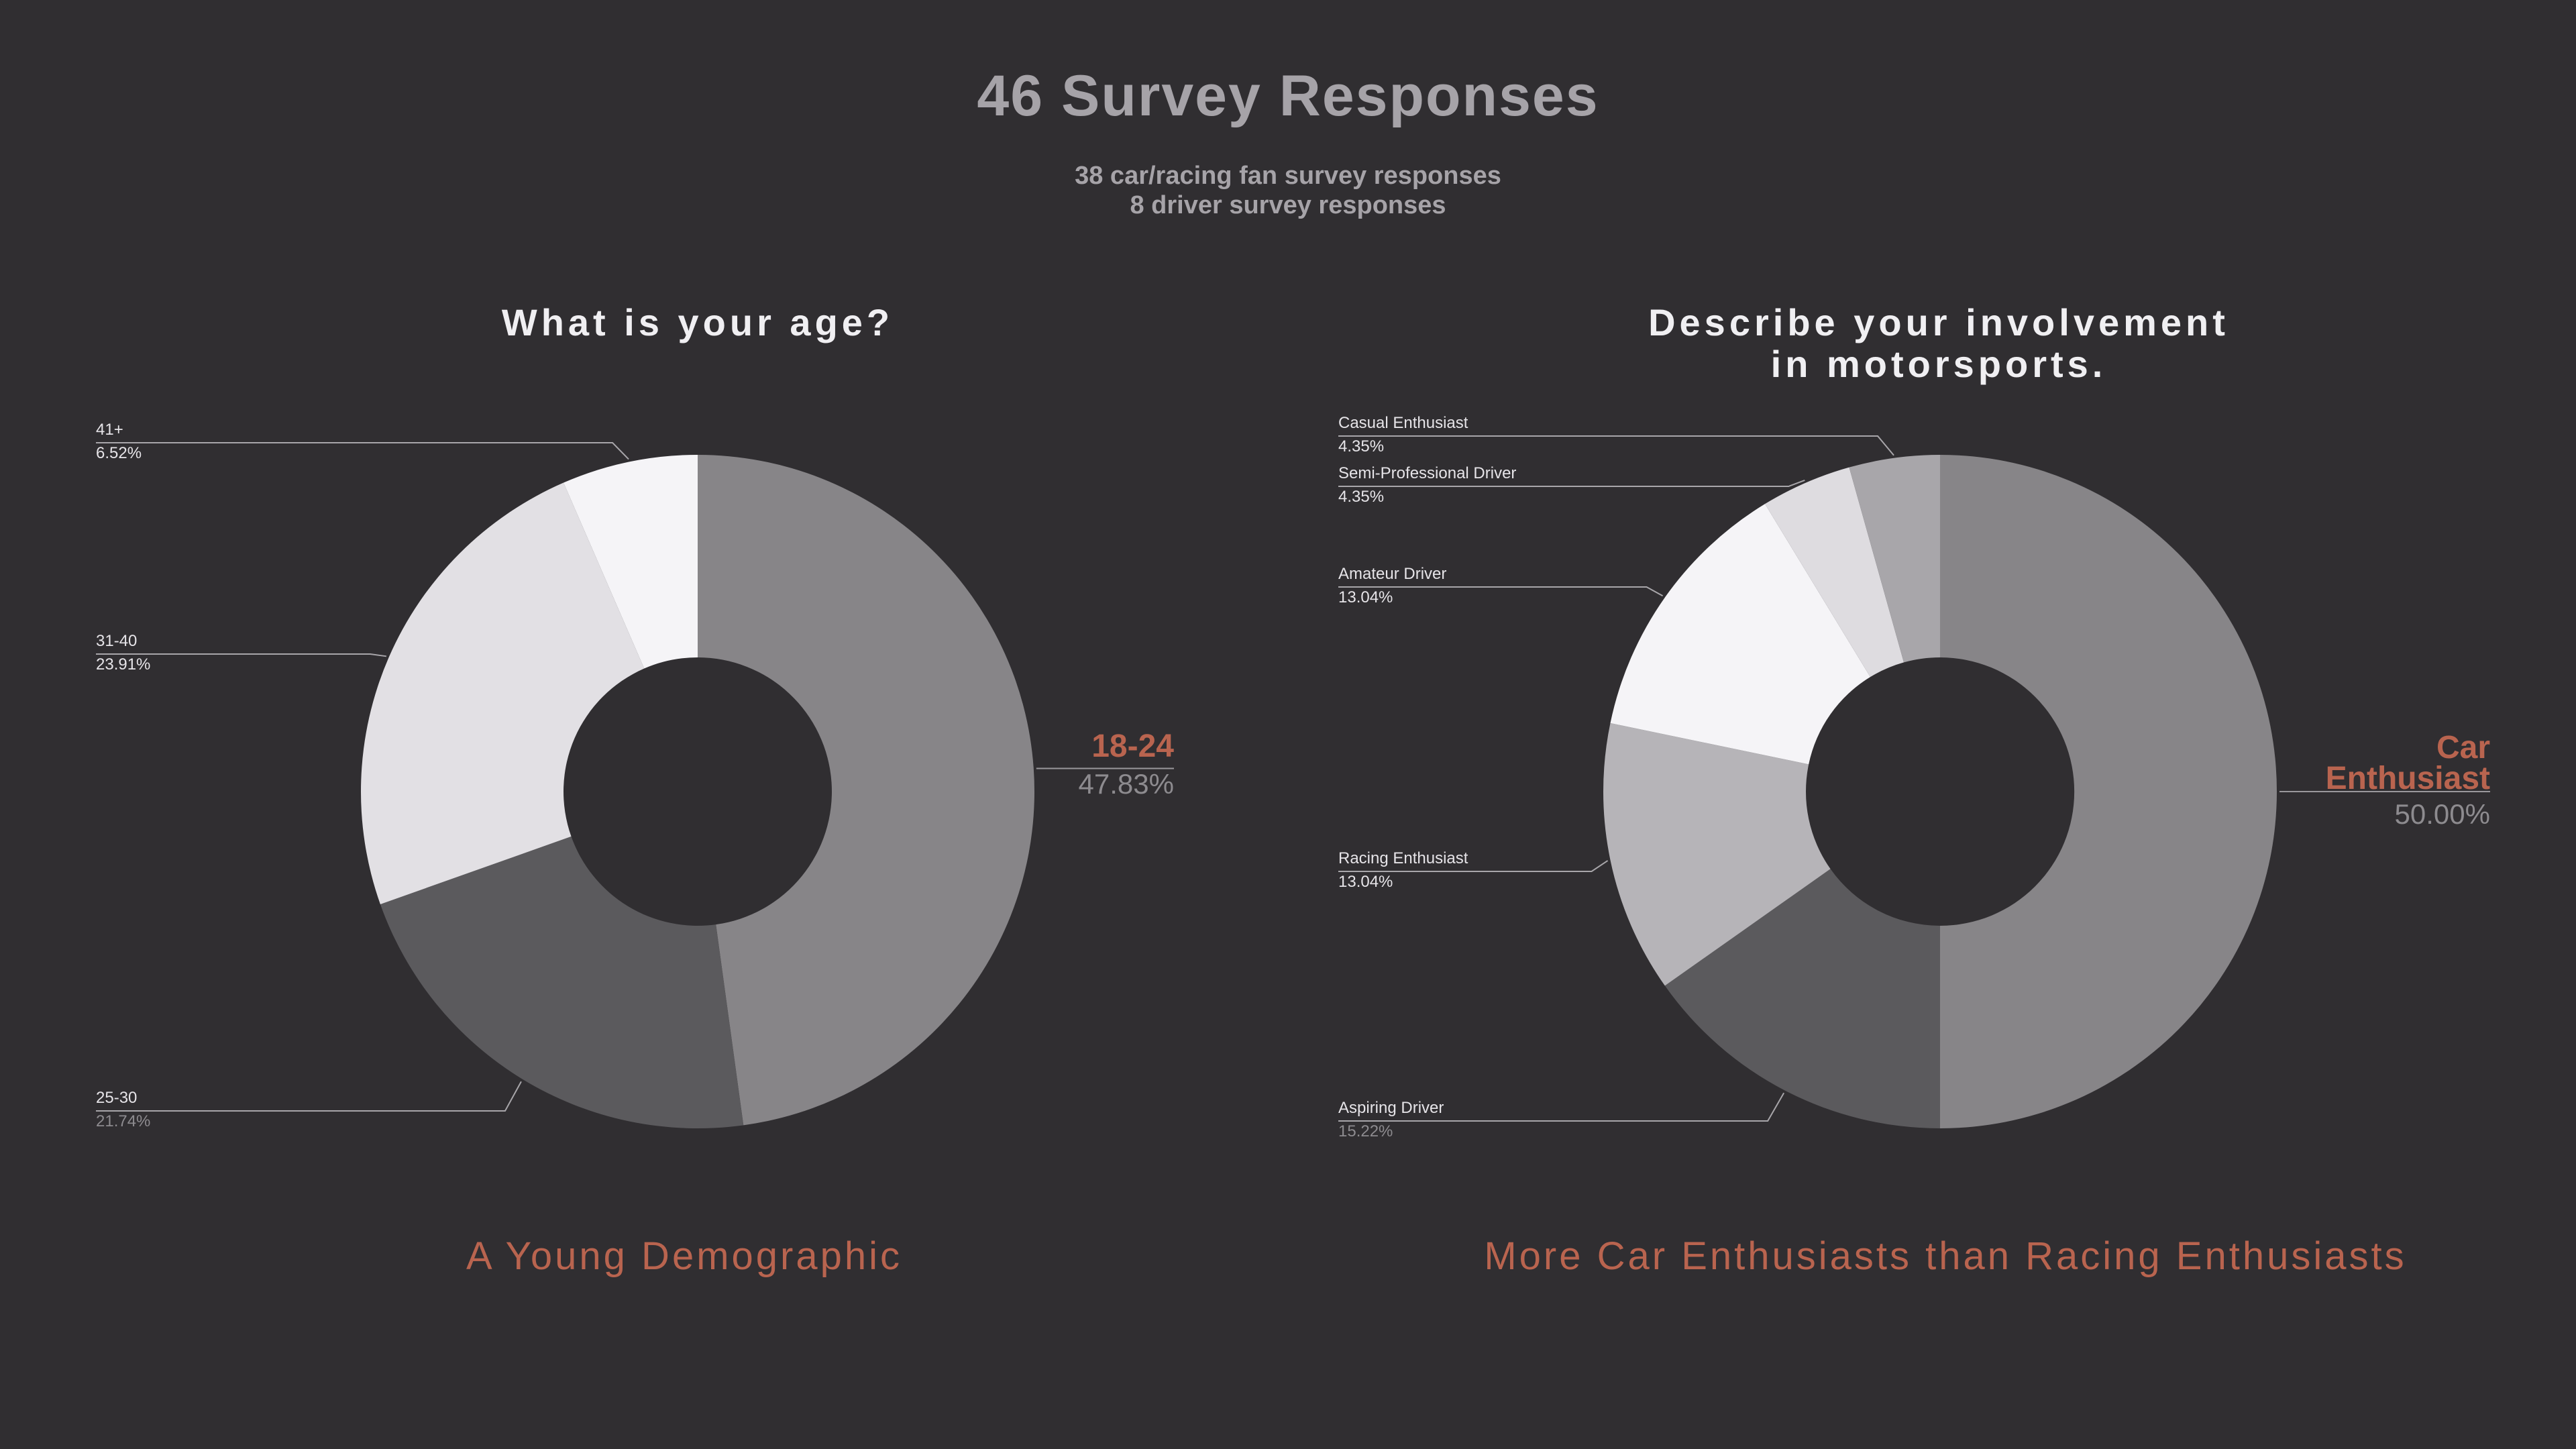 The image size is (2576, 1449). I want to click on involvement-value-semi-professional-driver: 4.35%, so click(1361, 497).